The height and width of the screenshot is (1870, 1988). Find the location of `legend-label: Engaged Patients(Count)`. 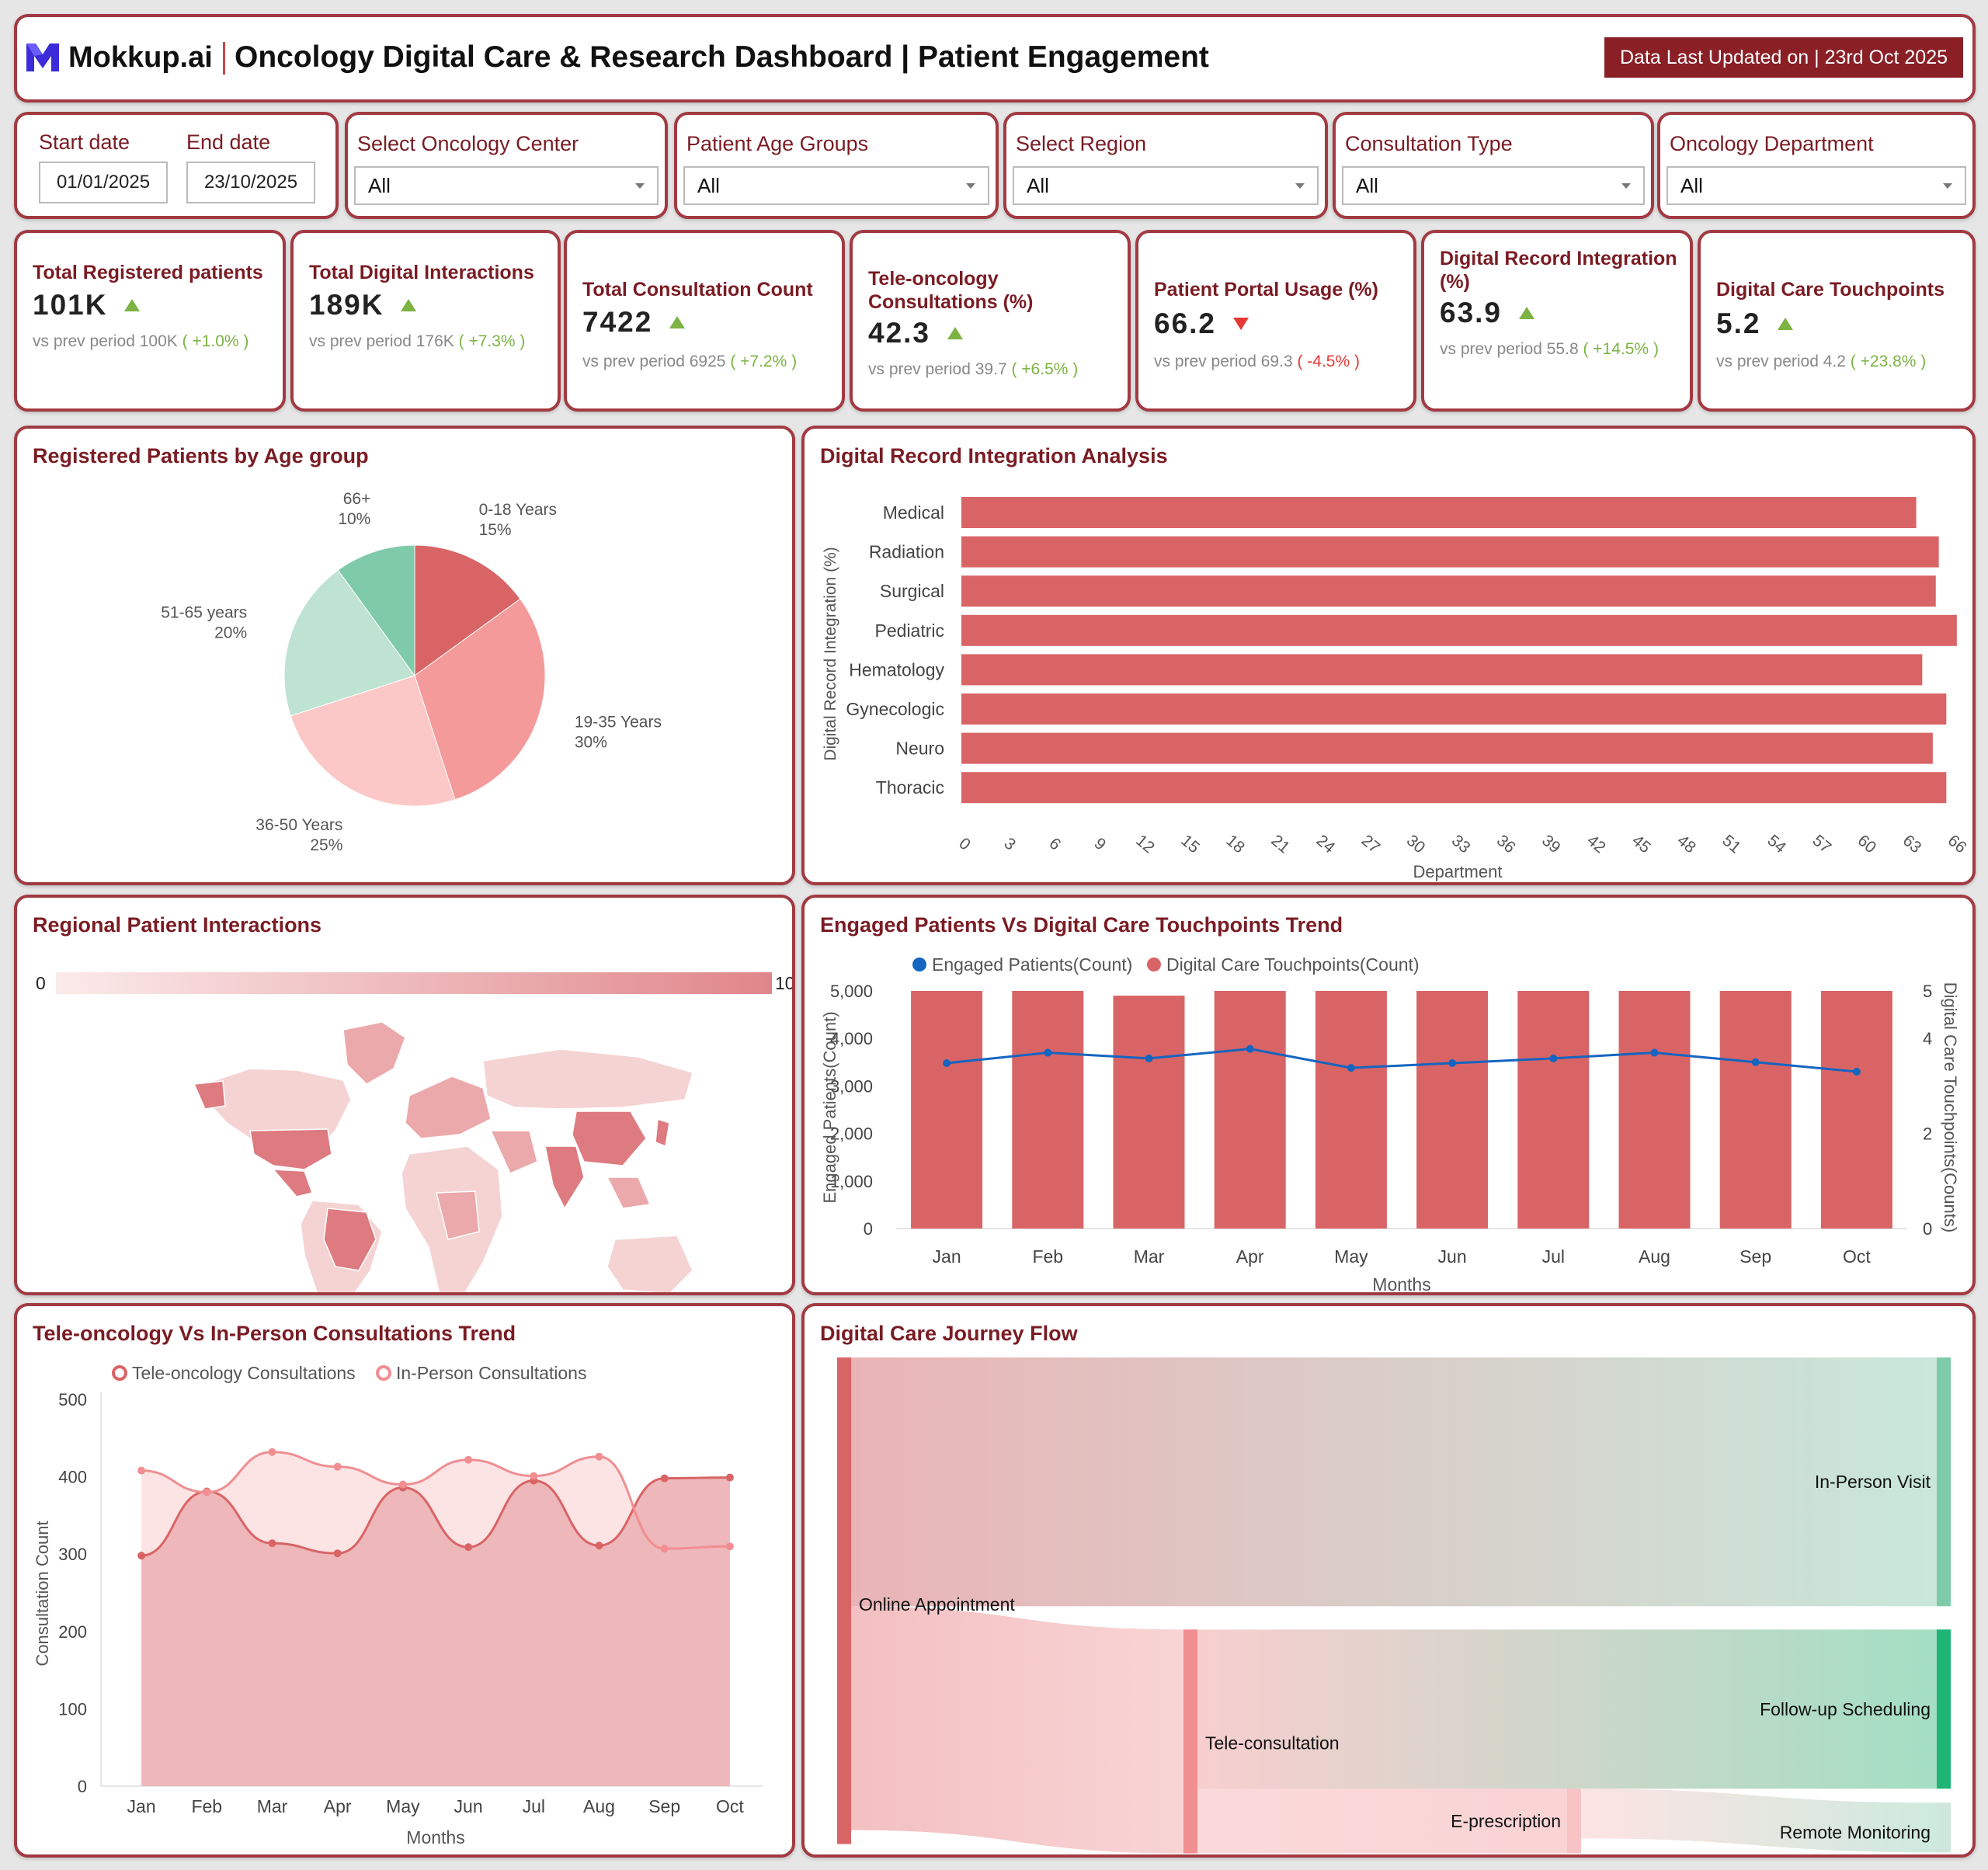

legend-label: Engaged Patients(Count) is located at coordinates (1032, 964).